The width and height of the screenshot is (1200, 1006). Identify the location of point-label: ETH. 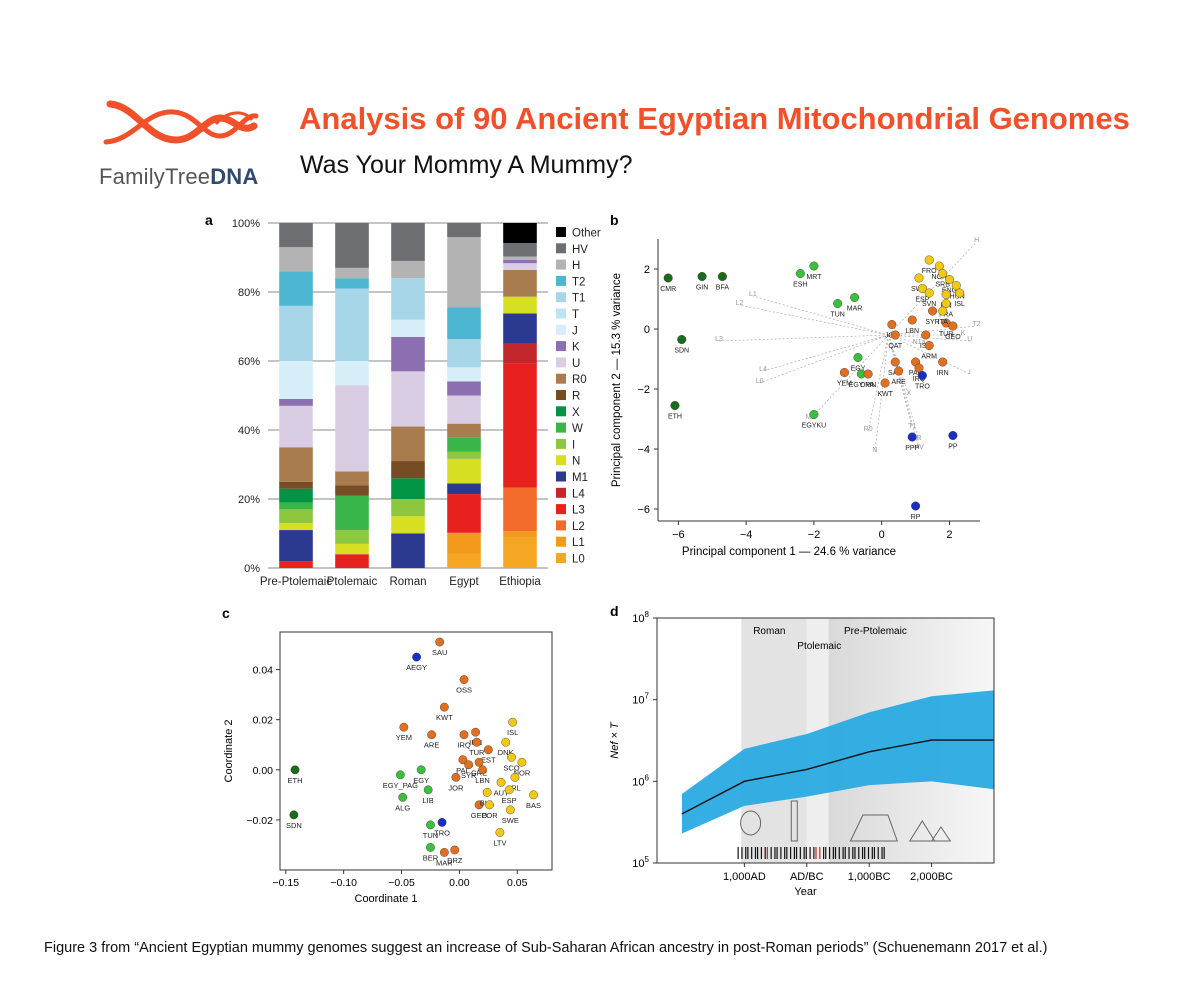
(295, 780).